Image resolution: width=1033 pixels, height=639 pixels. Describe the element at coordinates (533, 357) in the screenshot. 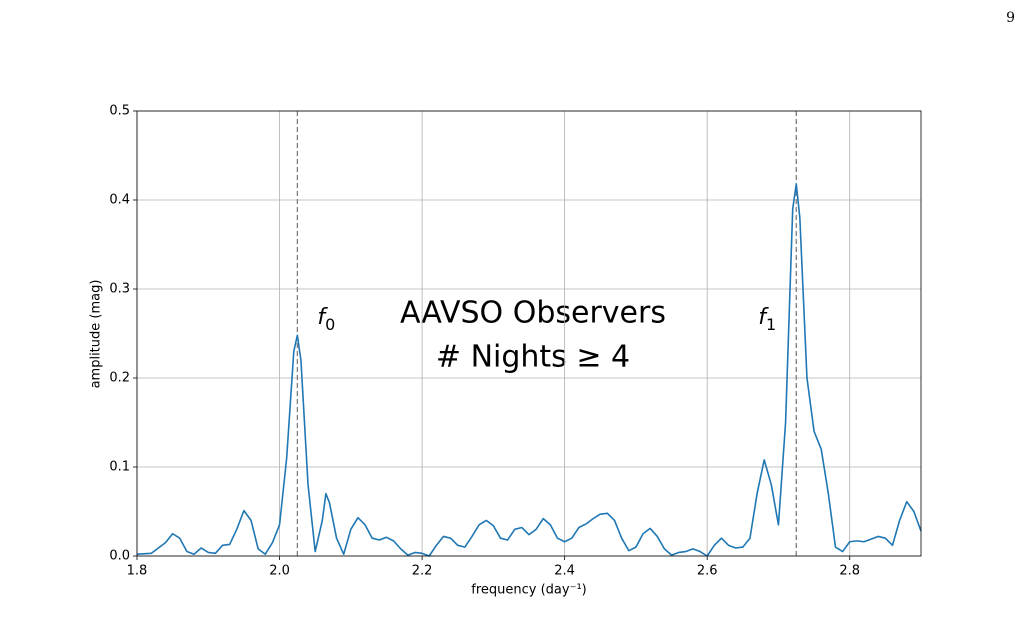

I see `annotation: # Nights ≥ 4` at that location.